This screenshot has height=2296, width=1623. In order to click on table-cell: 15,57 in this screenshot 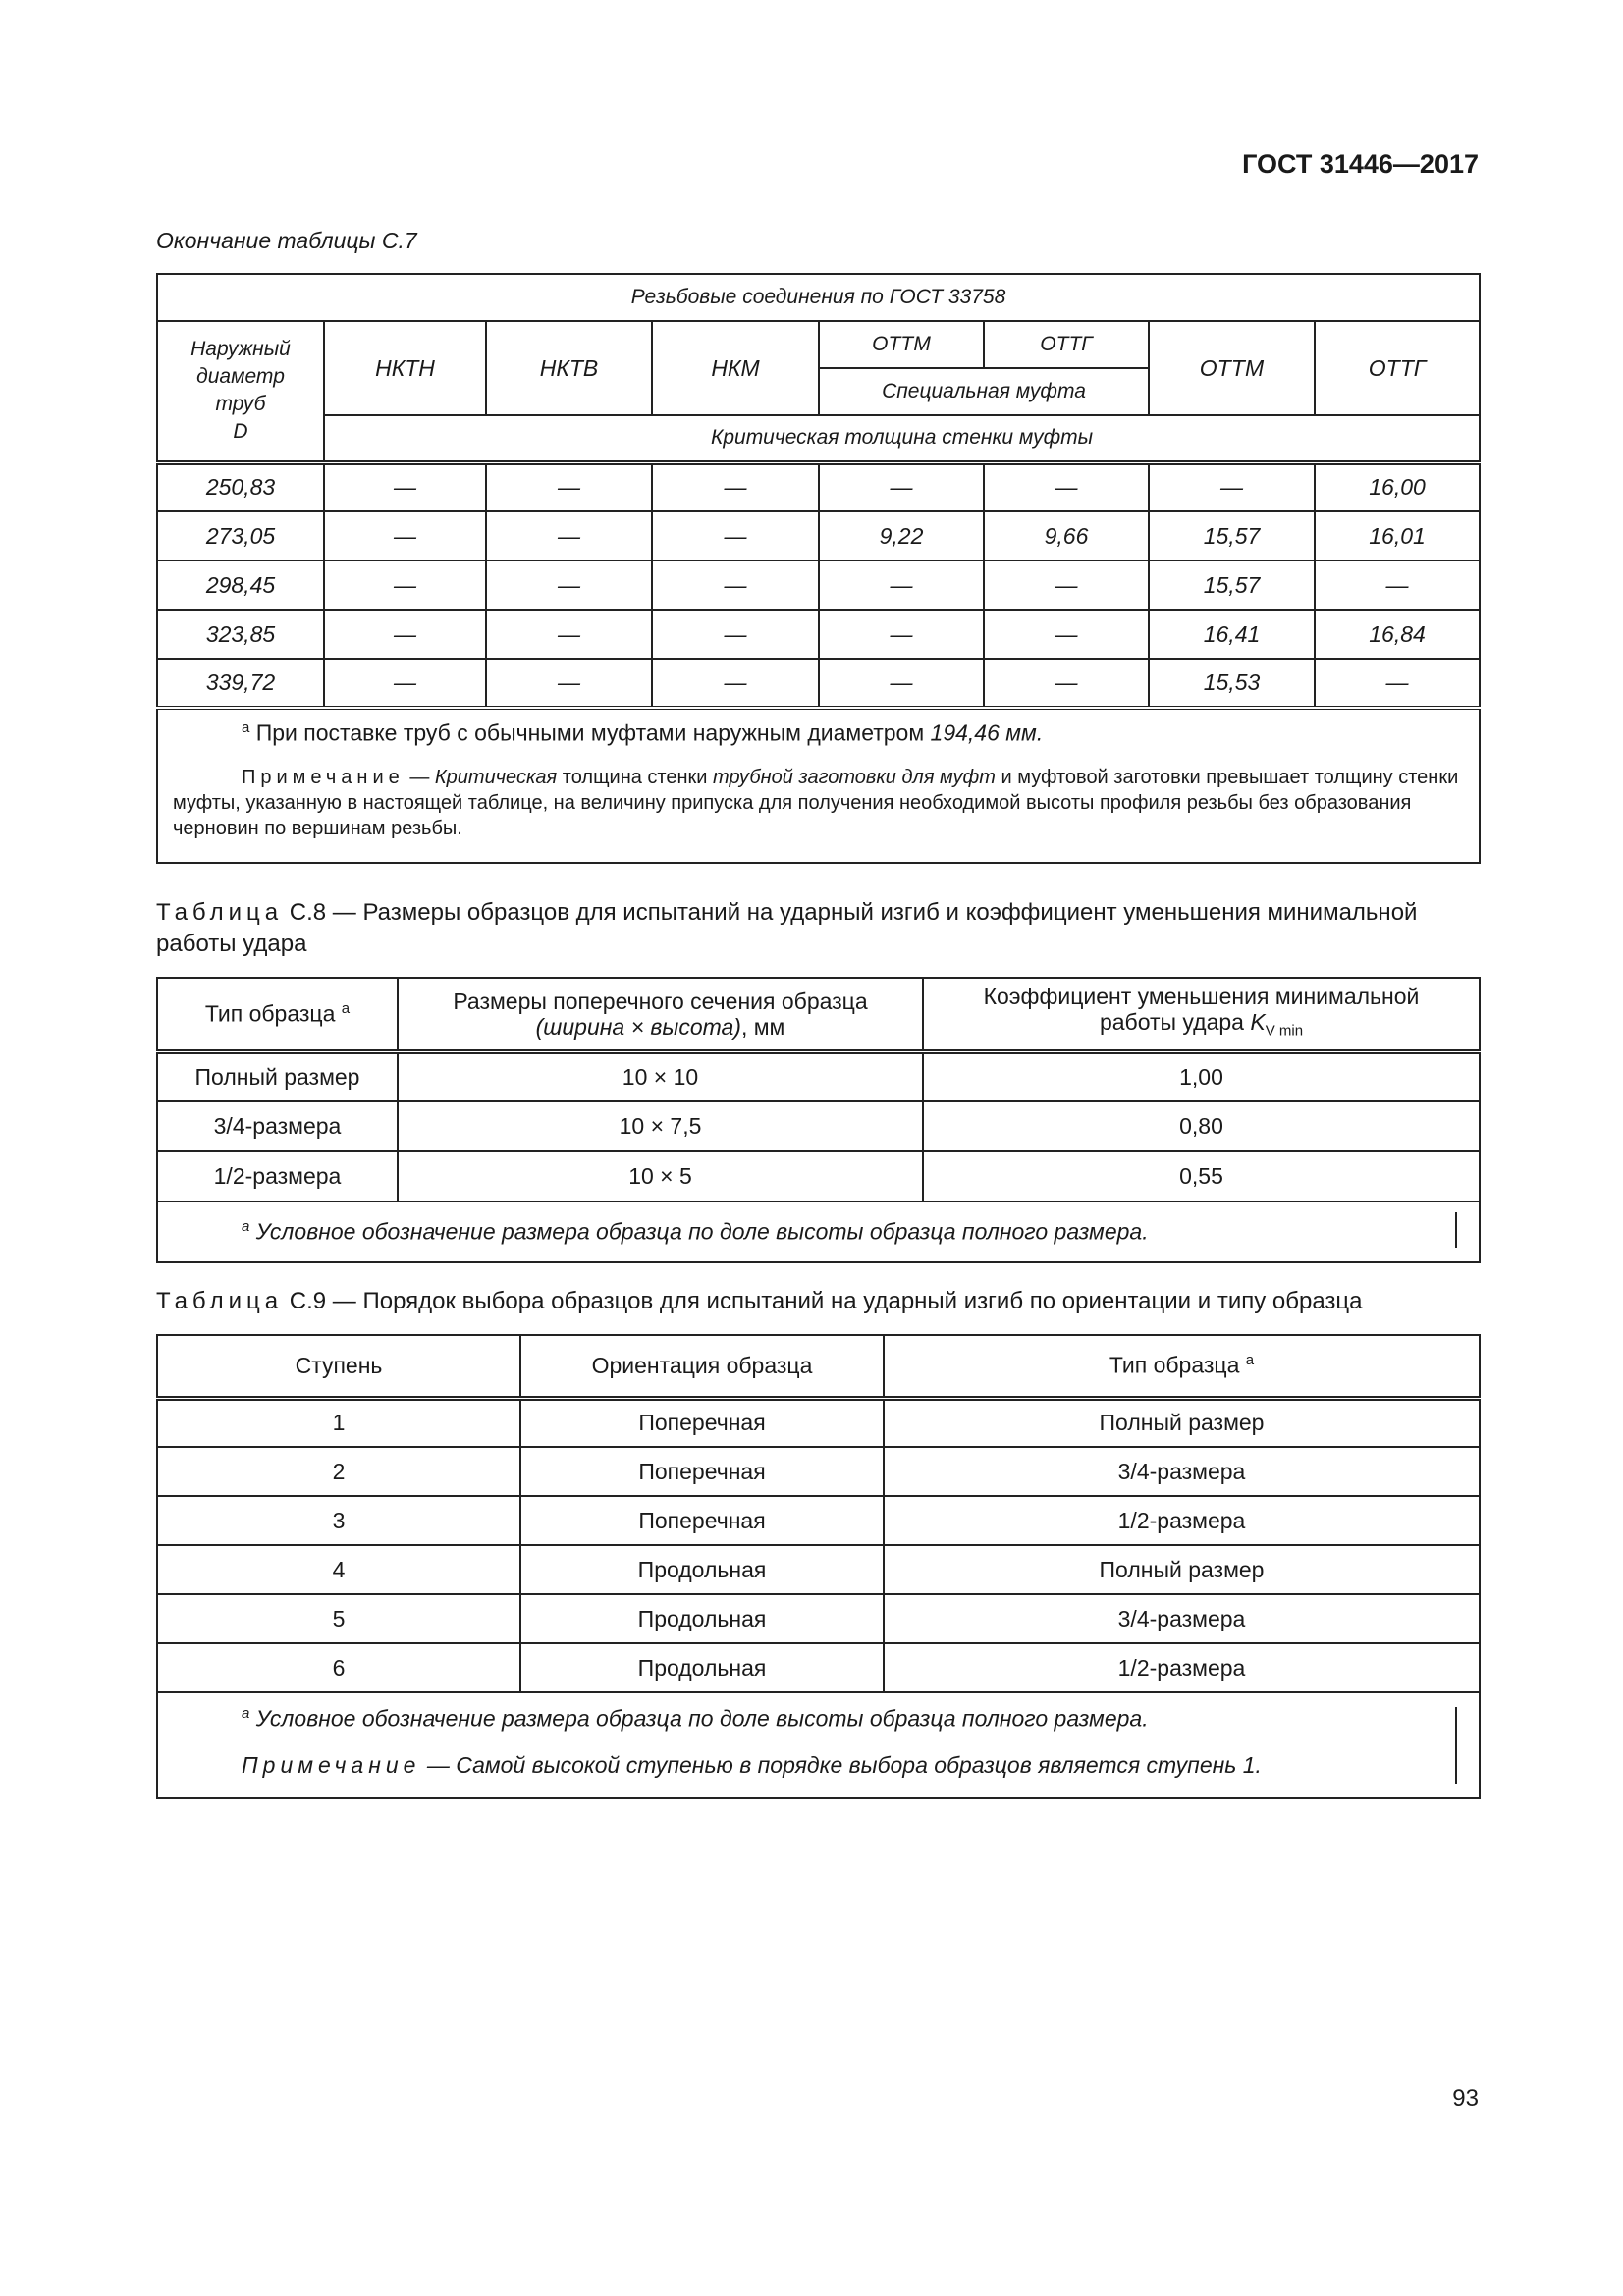, I will do `click(1232, 535)`.